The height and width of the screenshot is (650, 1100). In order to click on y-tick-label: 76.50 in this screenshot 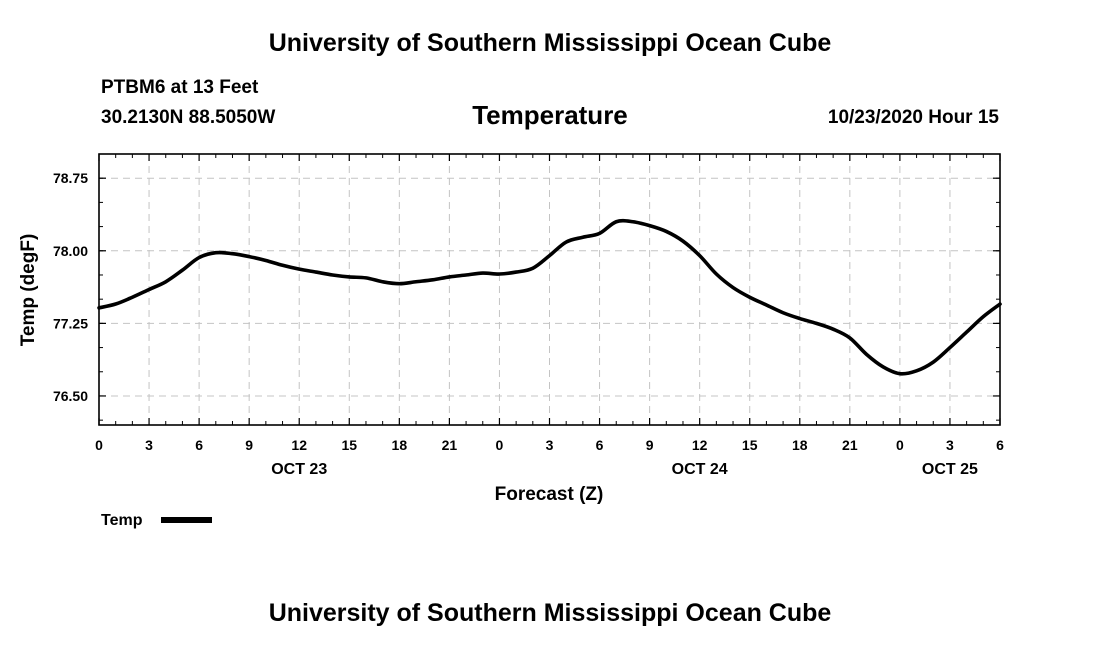, I will do `click(70, 396)`.